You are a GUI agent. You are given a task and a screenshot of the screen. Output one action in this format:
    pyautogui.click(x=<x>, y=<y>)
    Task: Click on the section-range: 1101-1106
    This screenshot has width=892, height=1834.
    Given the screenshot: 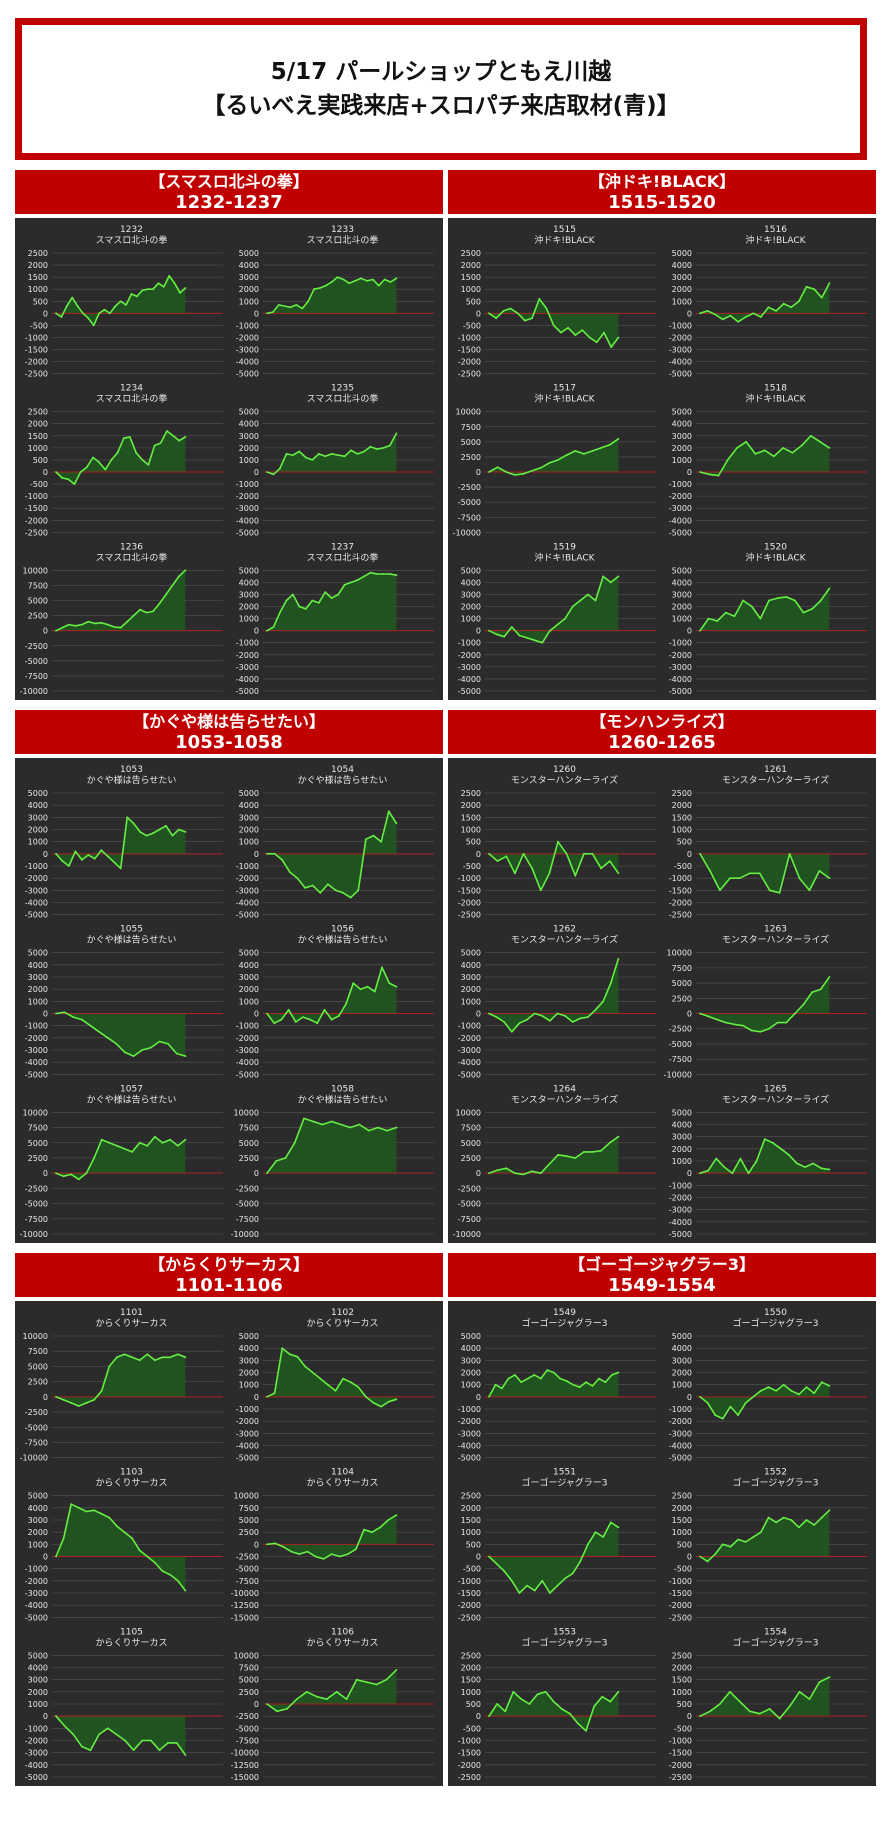 What is the action you would take?
    pyautogui.click(x=229, y=1285)
    